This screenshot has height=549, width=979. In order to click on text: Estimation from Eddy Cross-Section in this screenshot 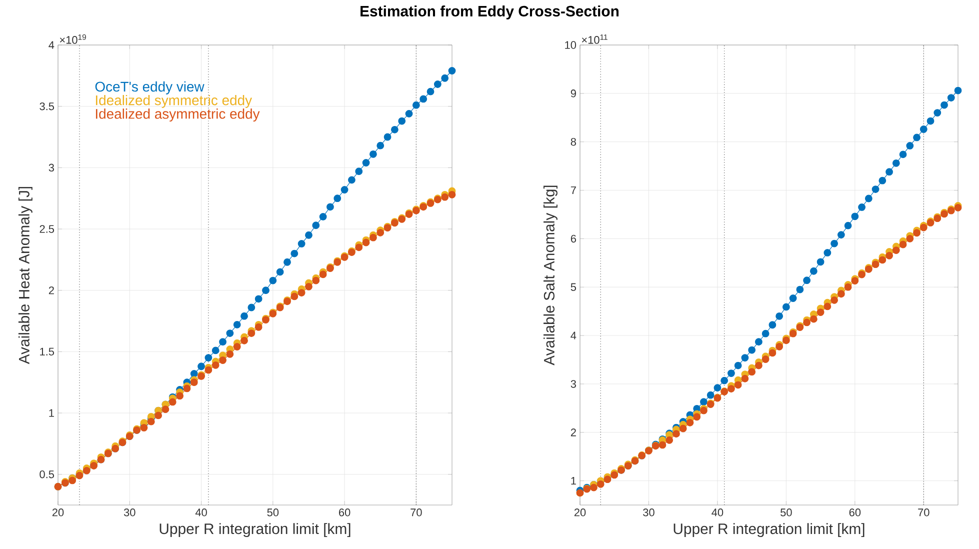, I will do `click(489, 13)`.